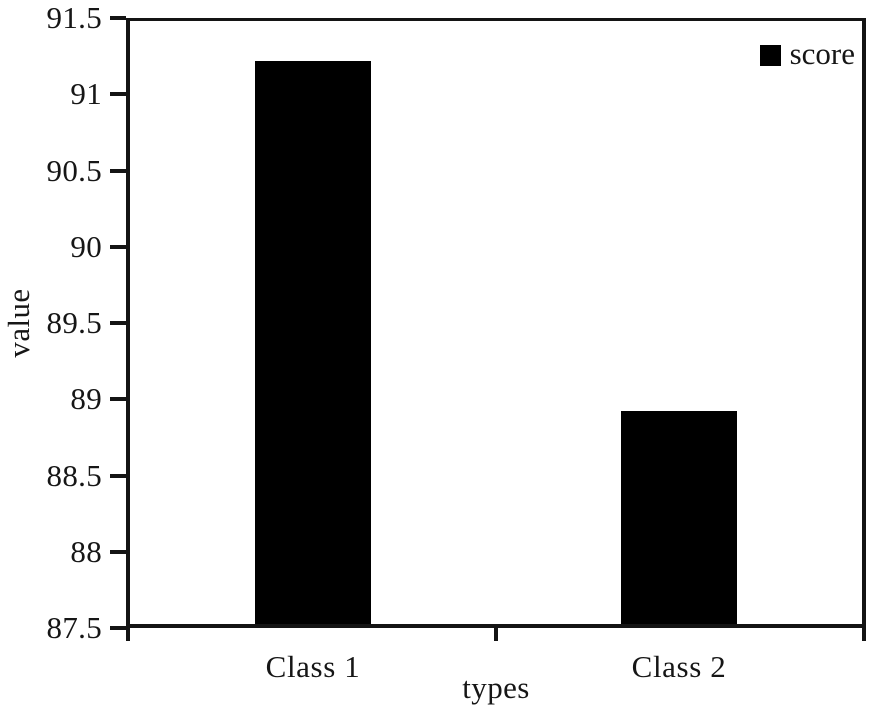 Image resolution: width=869 pixels, height=707 pixels. I want to click on y-tick-label-88.5: 88.5, so click(74, 475).